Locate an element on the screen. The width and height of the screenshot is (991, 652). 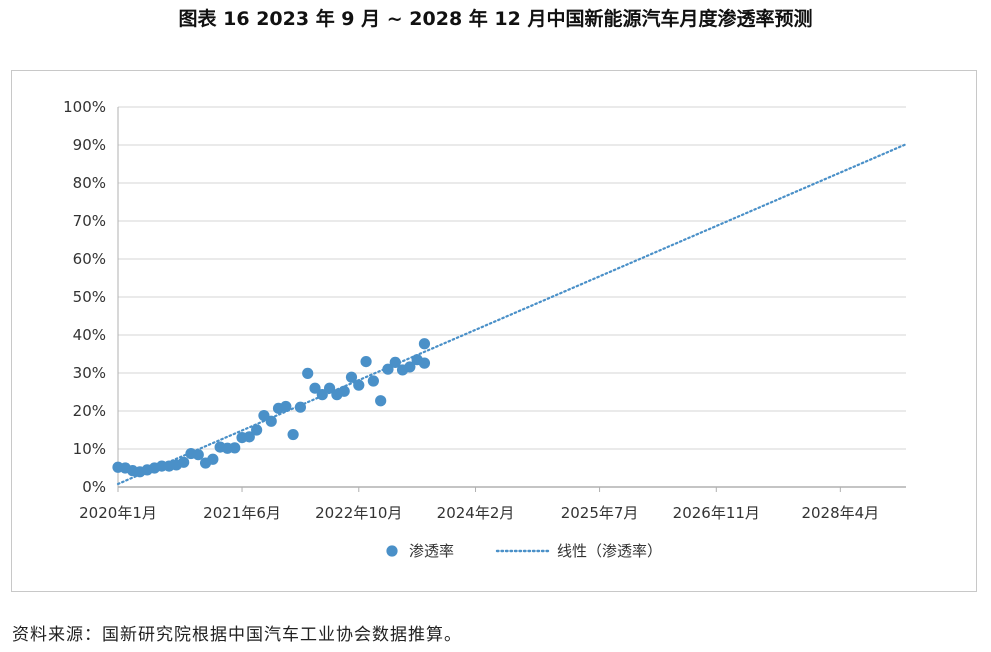
y-tick-label: 20% is located at coordinates (89, 411).